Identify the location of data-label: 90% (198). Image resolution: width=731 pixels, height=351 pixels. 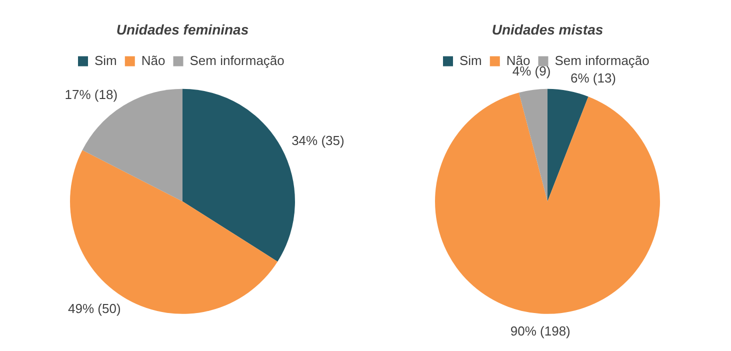
(540, 330).